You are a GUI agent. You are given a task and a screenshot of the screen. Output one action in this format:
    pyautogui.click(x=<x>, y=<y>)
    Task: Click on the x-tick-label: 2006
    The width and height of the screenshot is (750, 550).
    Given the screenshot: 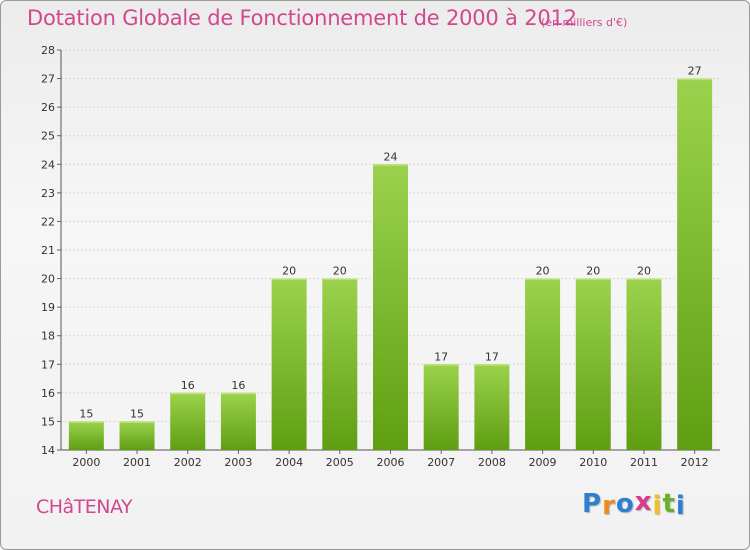 What is the action you would take?
    pyautogui.click(x=391, y=462)
    